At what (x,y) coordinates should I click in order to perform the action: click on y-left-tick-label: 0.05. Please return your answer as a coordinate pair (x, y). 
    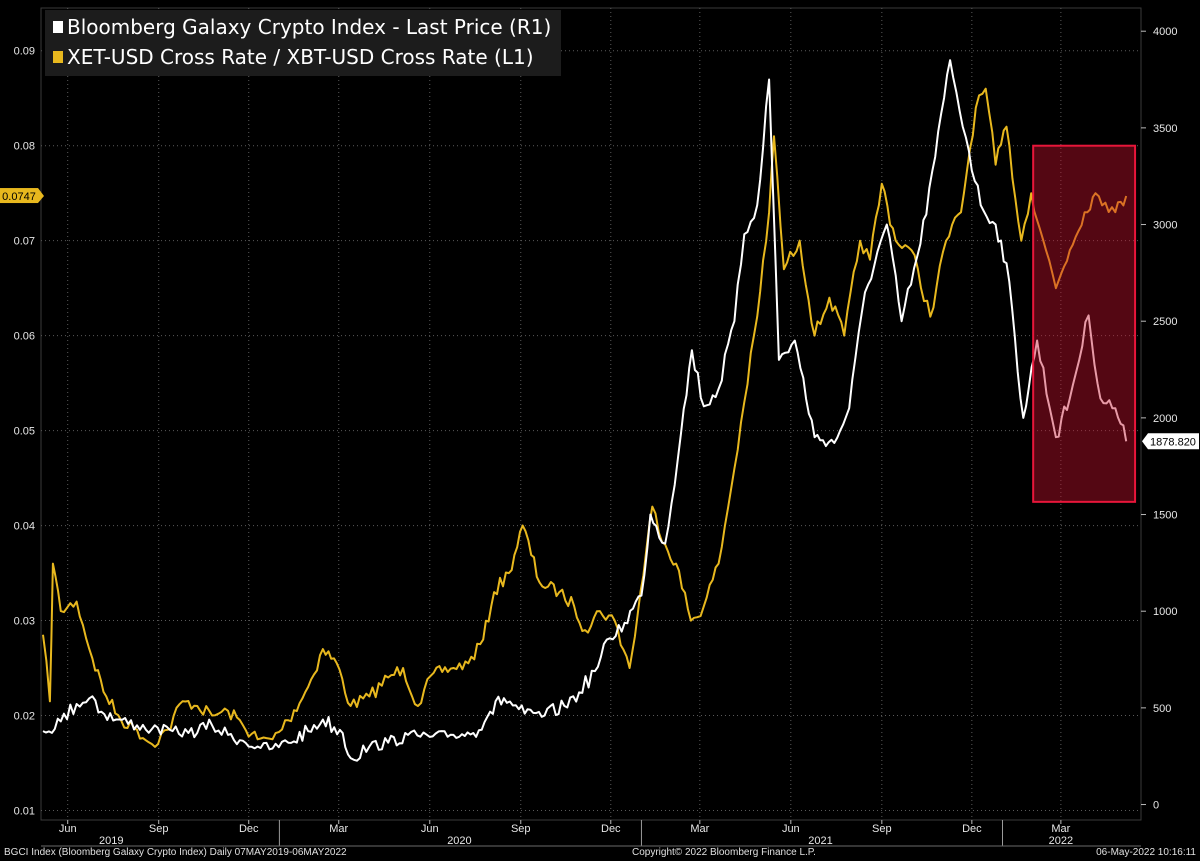
    Looking at the image, I should click on (24, 432).